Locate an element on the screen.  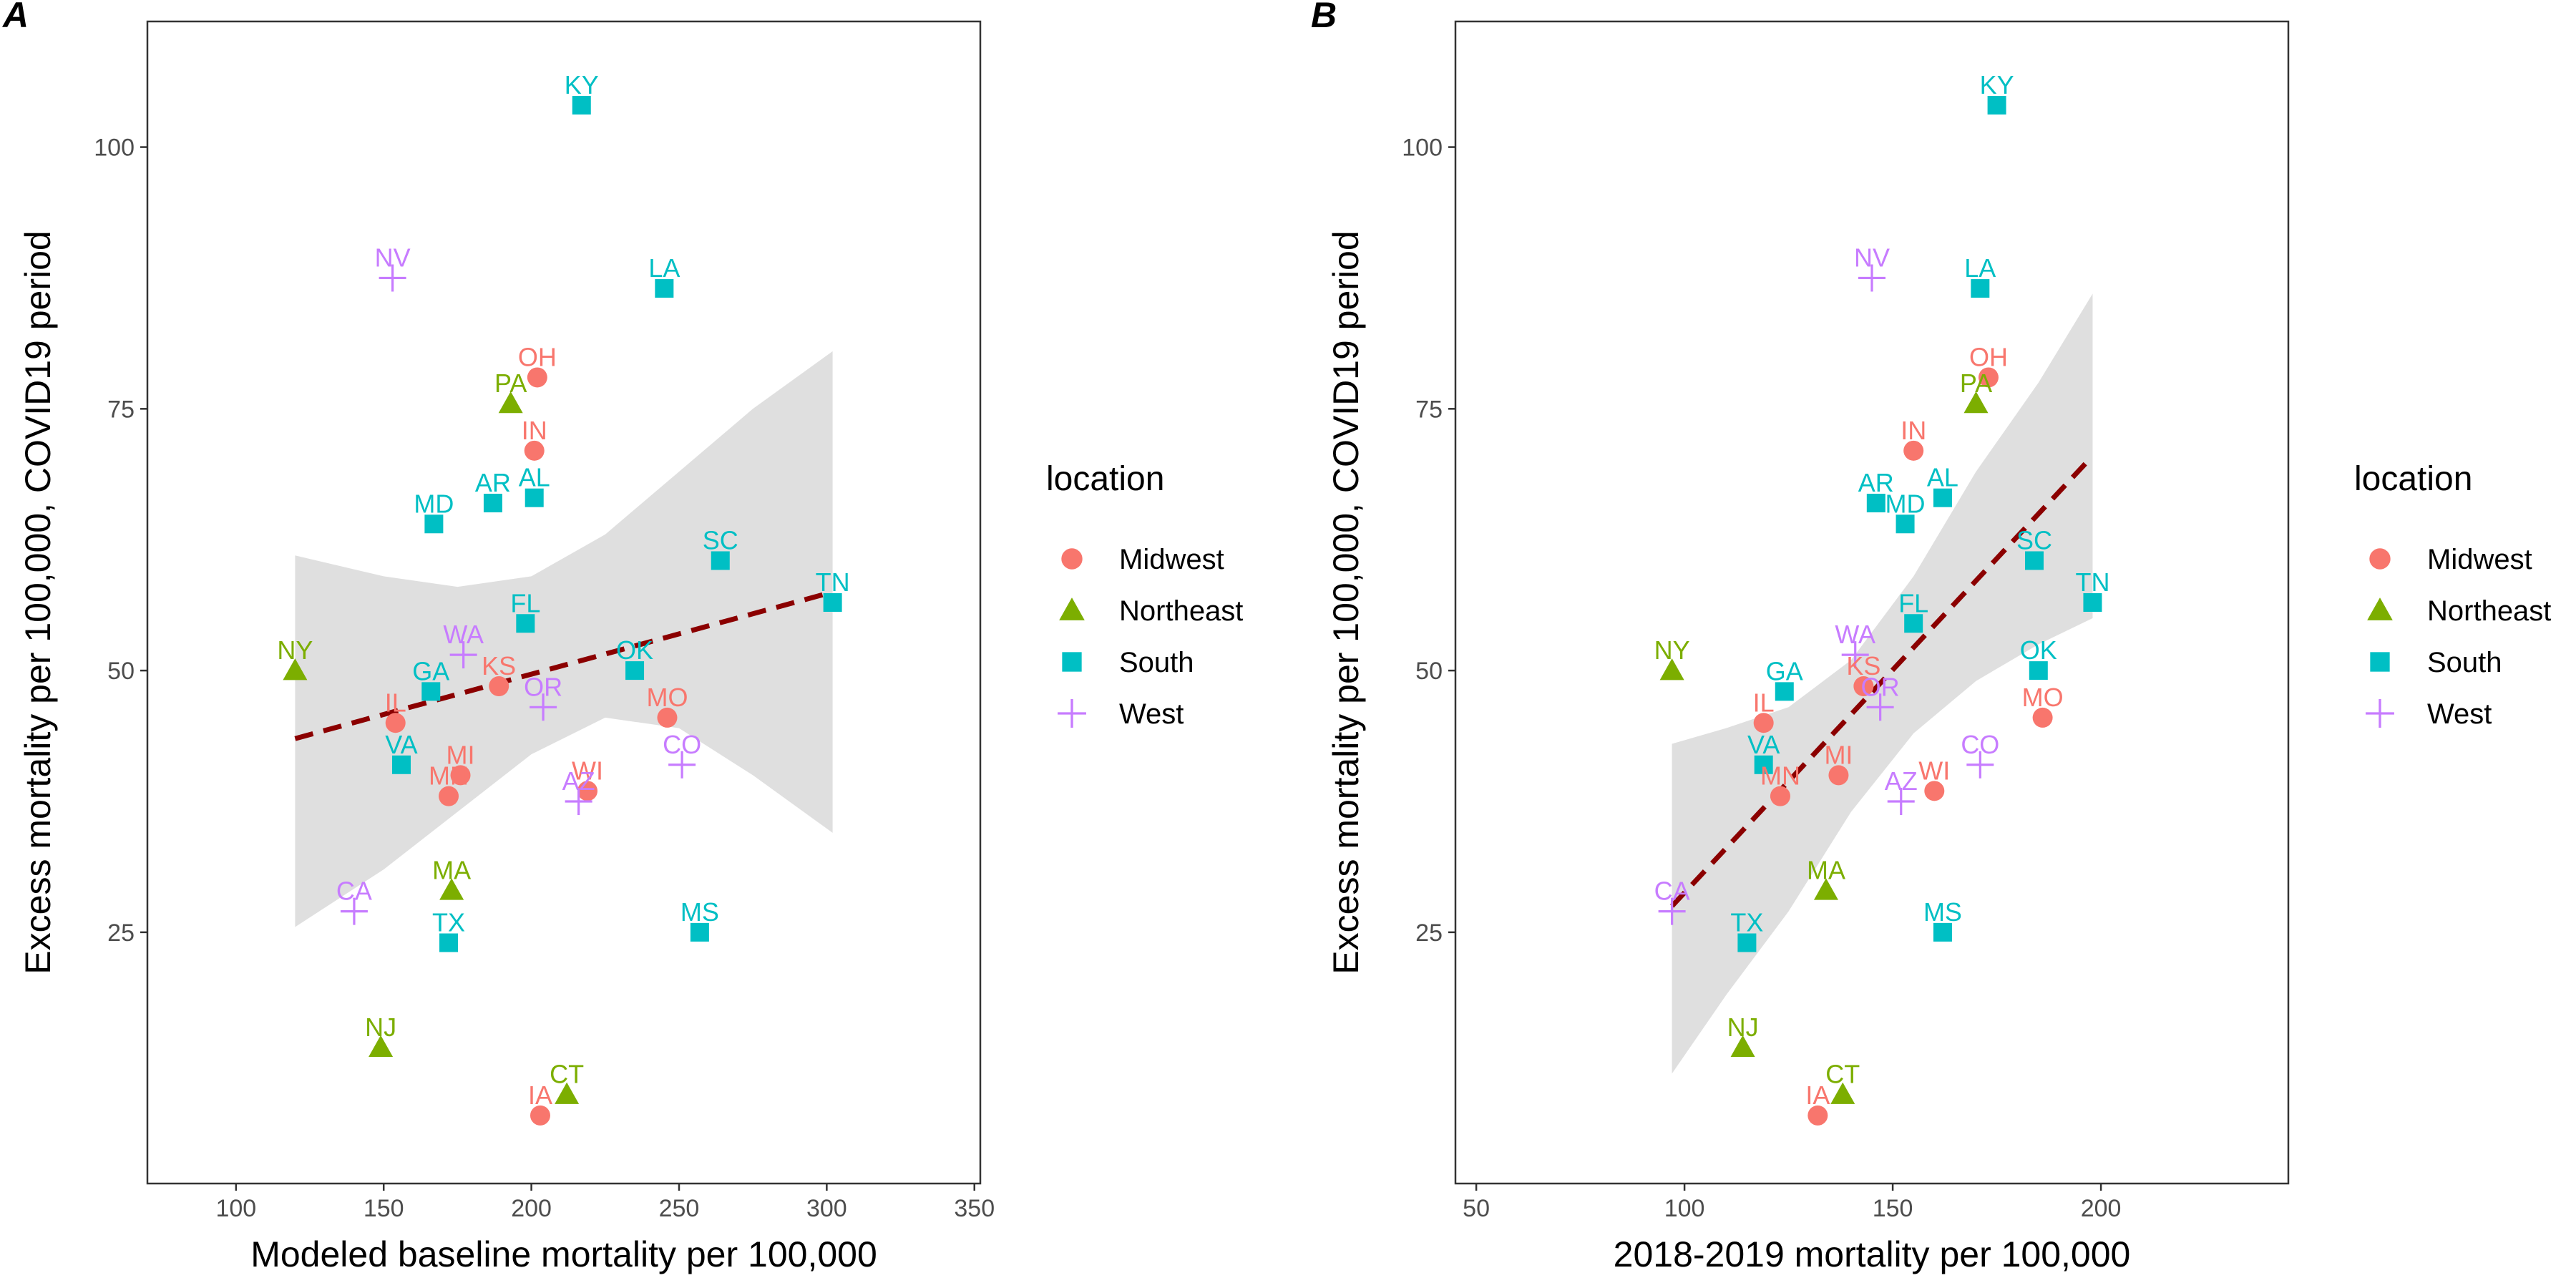
panel-a-legend-label-west: West is located at coordinates (1151, 714).